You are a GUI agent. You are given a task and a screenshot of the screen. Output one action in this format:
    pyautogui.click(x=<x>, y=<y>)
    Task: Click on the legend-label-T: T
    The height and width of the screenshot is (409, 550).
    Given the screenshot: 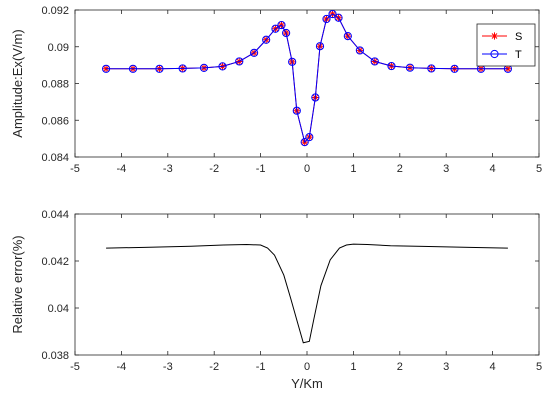 What is the action you would take?
    pyautogui.click(x=518, y=55)
    